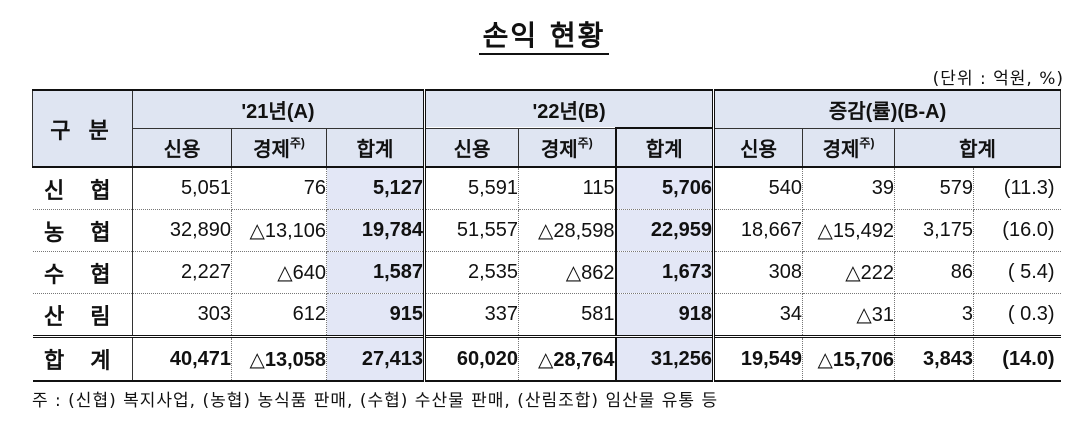 This screenshot has width=1088, height=447. I want to click on header-group-2021: '21년(A), so click(279, 109).